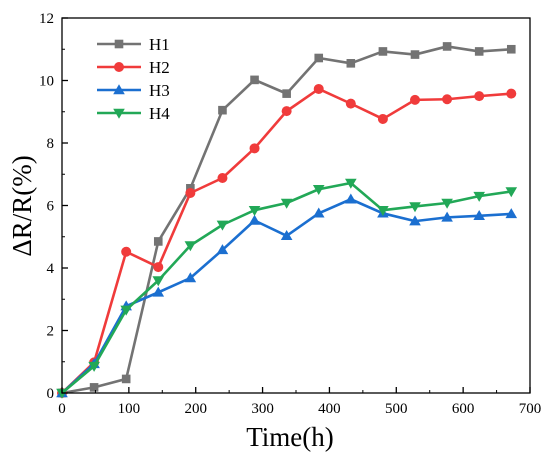  What do you see at coordinates (530, 409) in the screenshot?
I see `x-tick-label: 700` at bounding box center [530, 409].